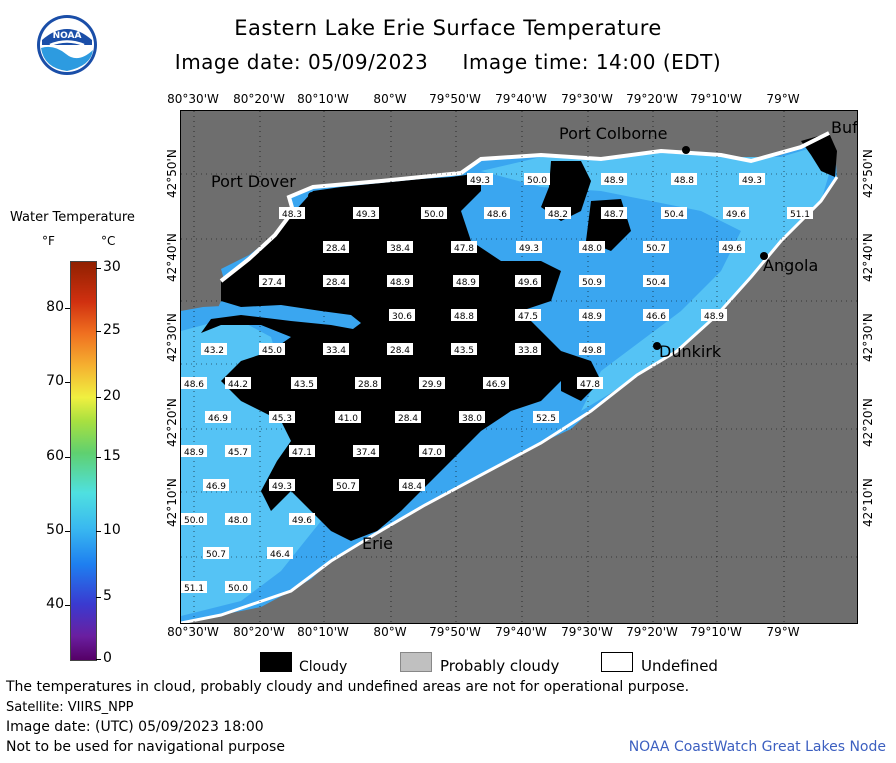 The image size is (896, 763). What do you see at coordinates (194, 385) in the screenshot?
I see `temperature-value: 48.6` at bounding box center [194, 385].